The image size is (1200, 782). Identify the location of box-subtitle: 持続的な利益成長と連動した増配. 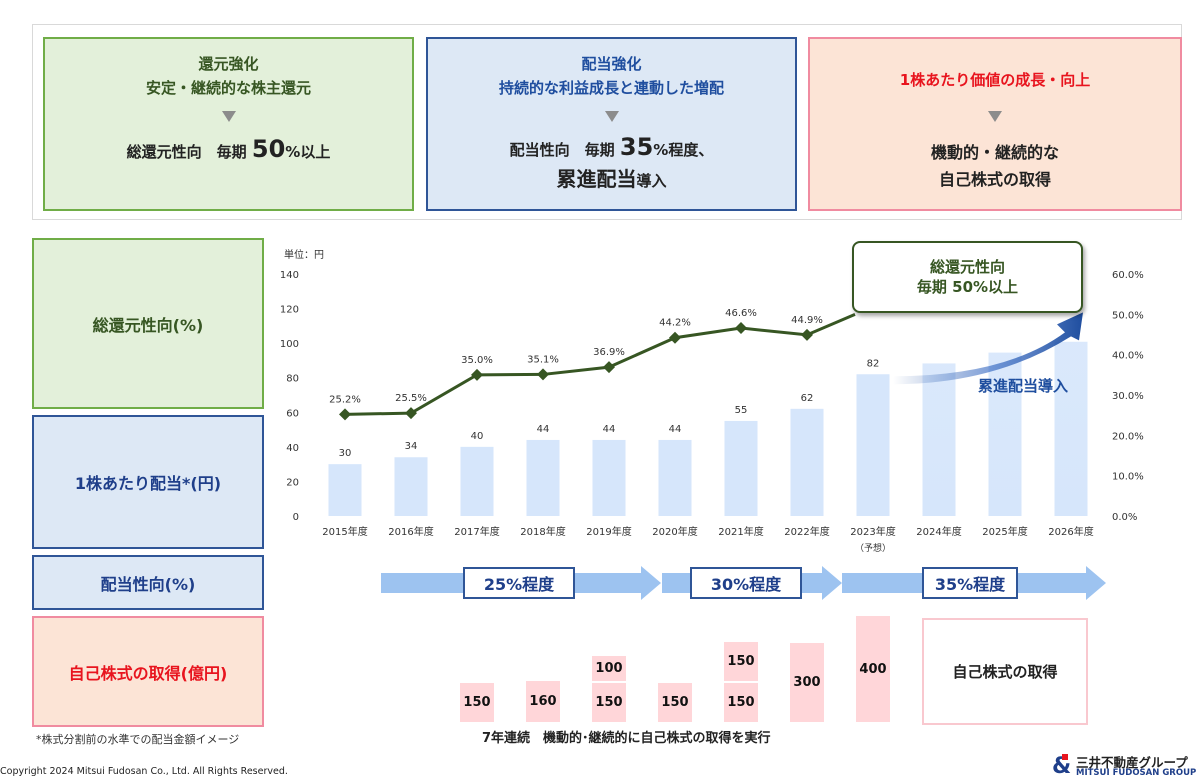
(611, 88).